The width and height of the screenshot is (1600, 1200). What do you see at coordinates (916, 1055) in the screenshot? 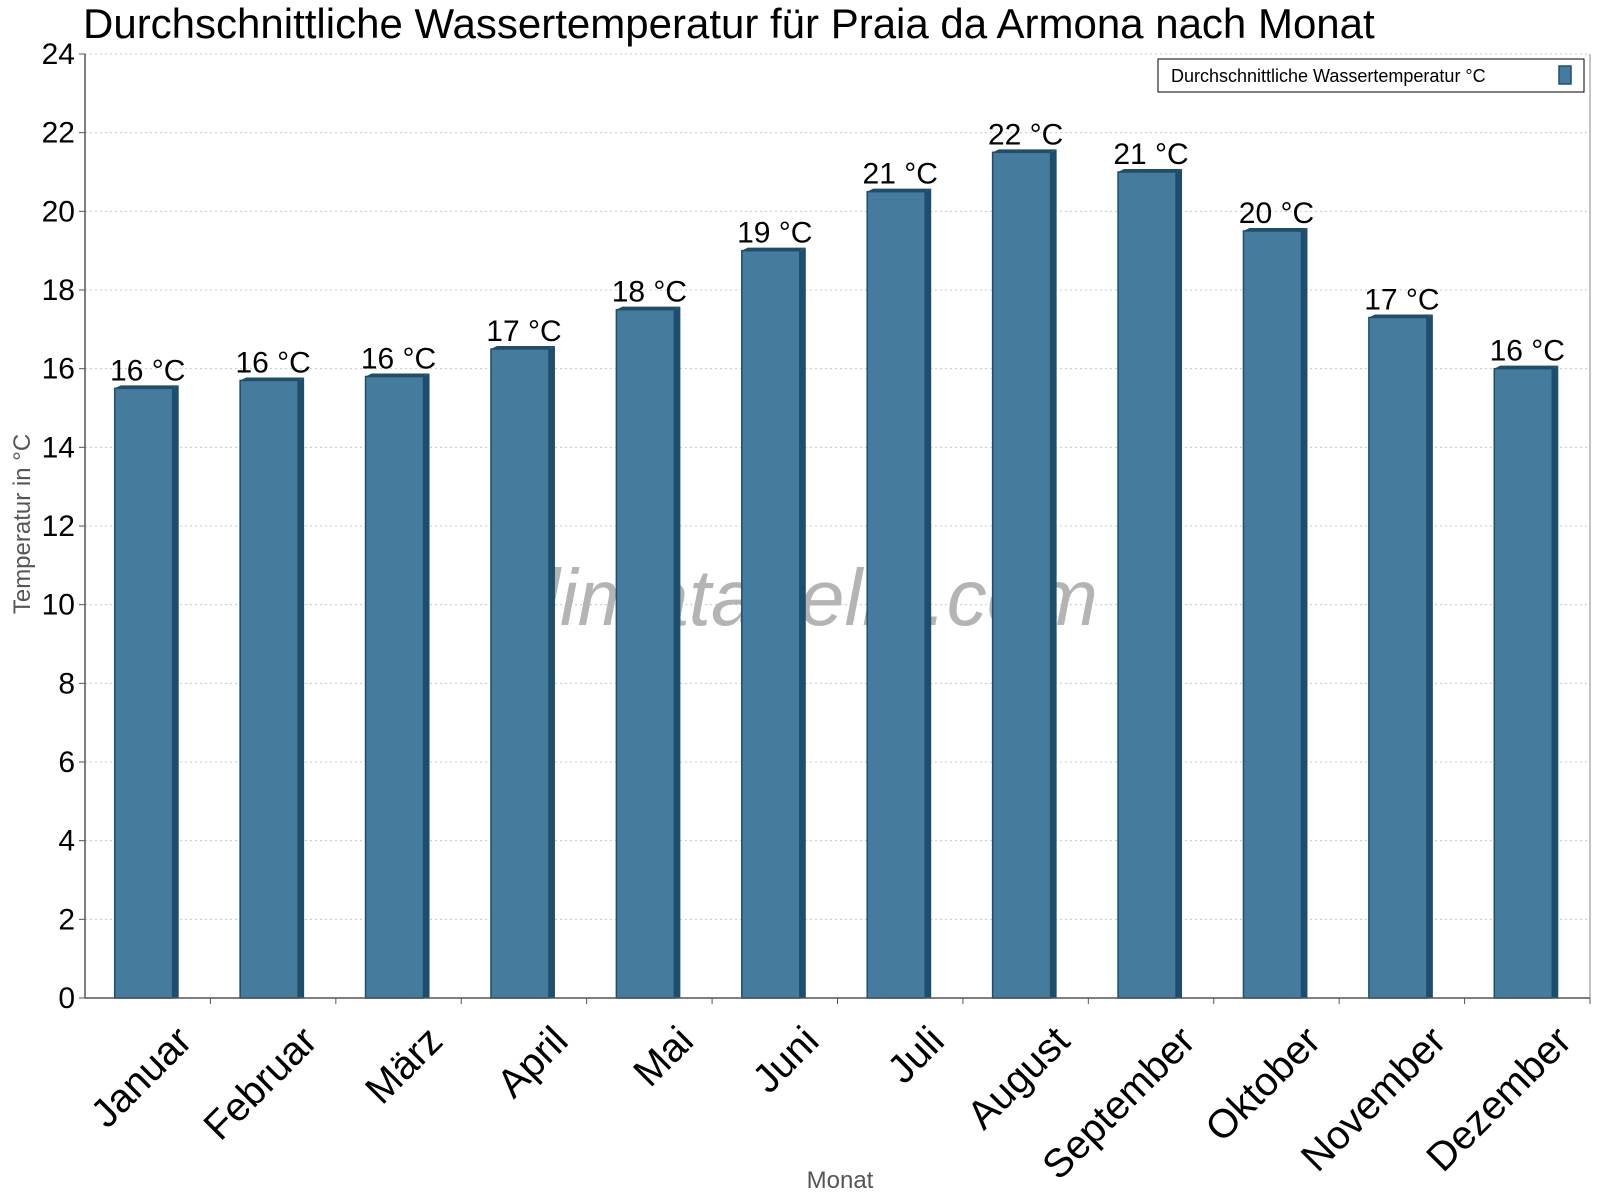
I see `x-tick-label: Juli` at bounding box center [916, 1055].